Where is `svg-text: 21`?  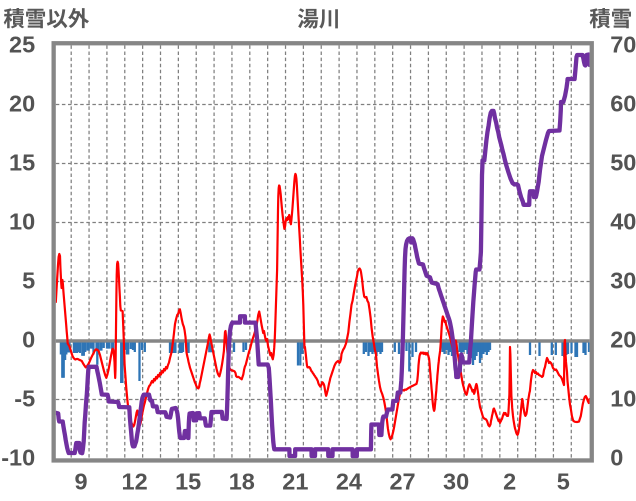
svg-text: 21 is located at coordinates (295, 482).